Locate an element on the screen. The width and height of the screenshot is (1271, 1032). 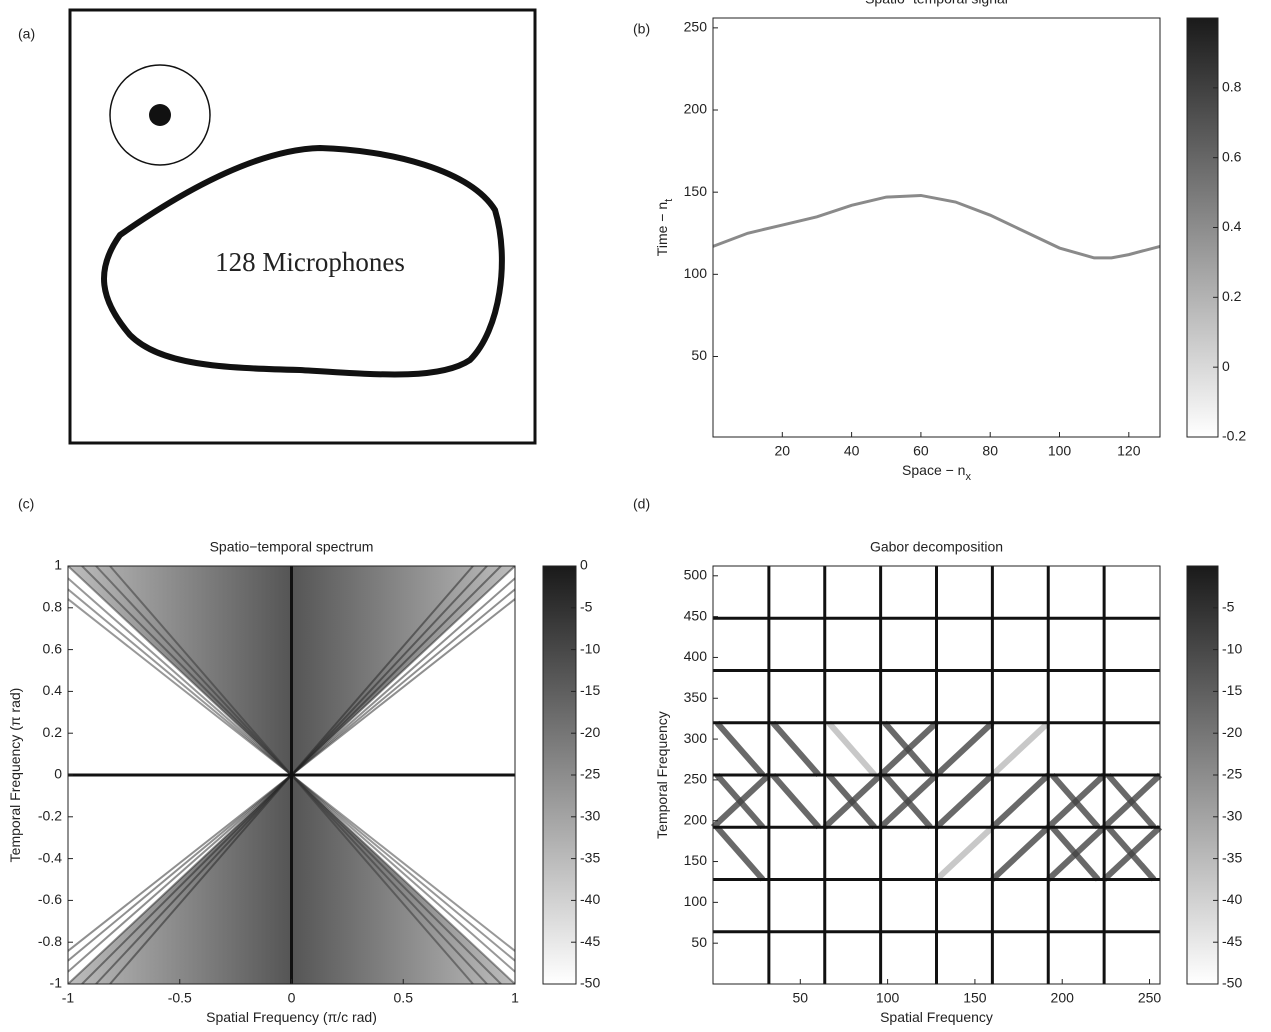
y-tick-label: -0.4 is located at coordinates (50, 857).